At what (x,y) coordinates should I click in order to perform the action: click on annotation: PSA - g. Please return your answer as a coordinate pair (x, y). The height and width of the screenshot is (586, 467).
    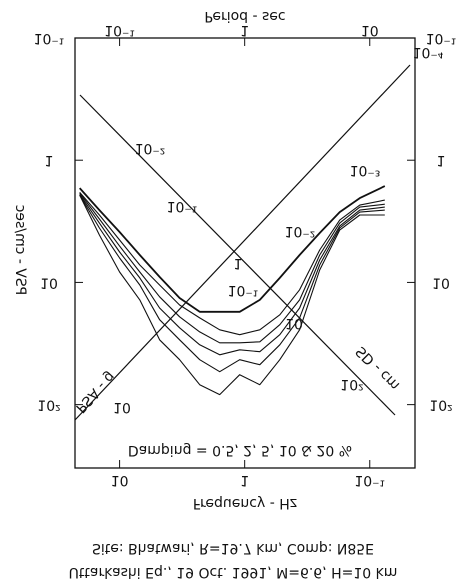
    Looking at the image, I should click on (95, 391).